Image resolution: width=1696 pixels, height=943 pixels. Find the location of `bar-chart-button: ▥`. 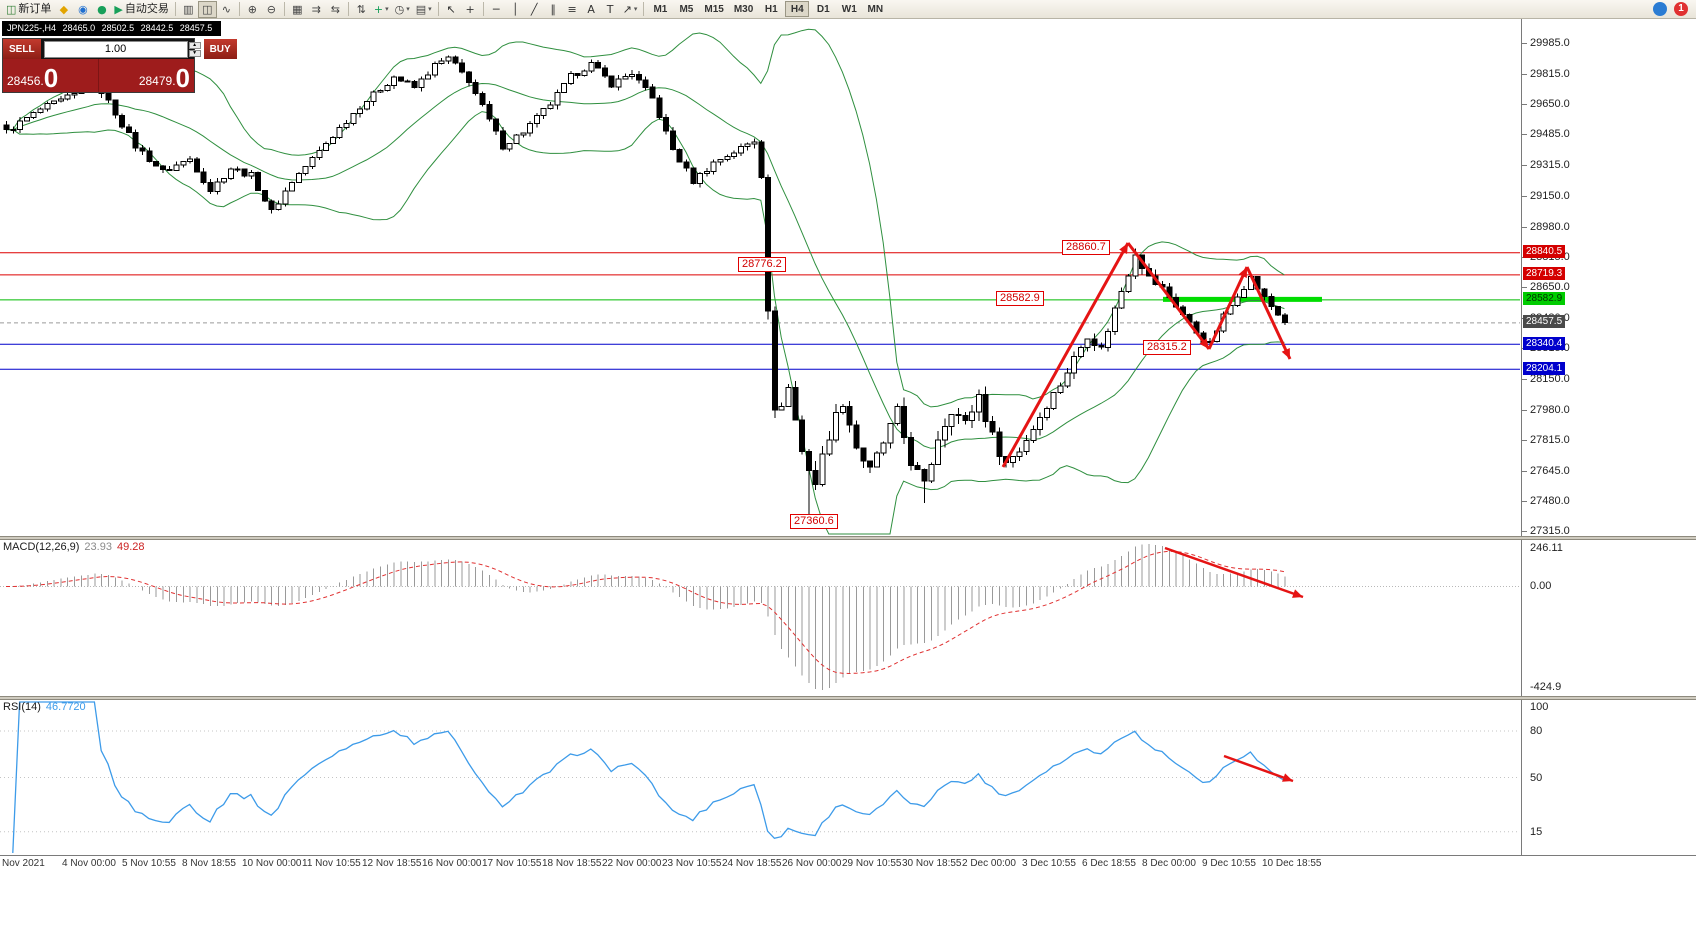

bar-chart-button: ▥ is located at coordinates (188, 9).